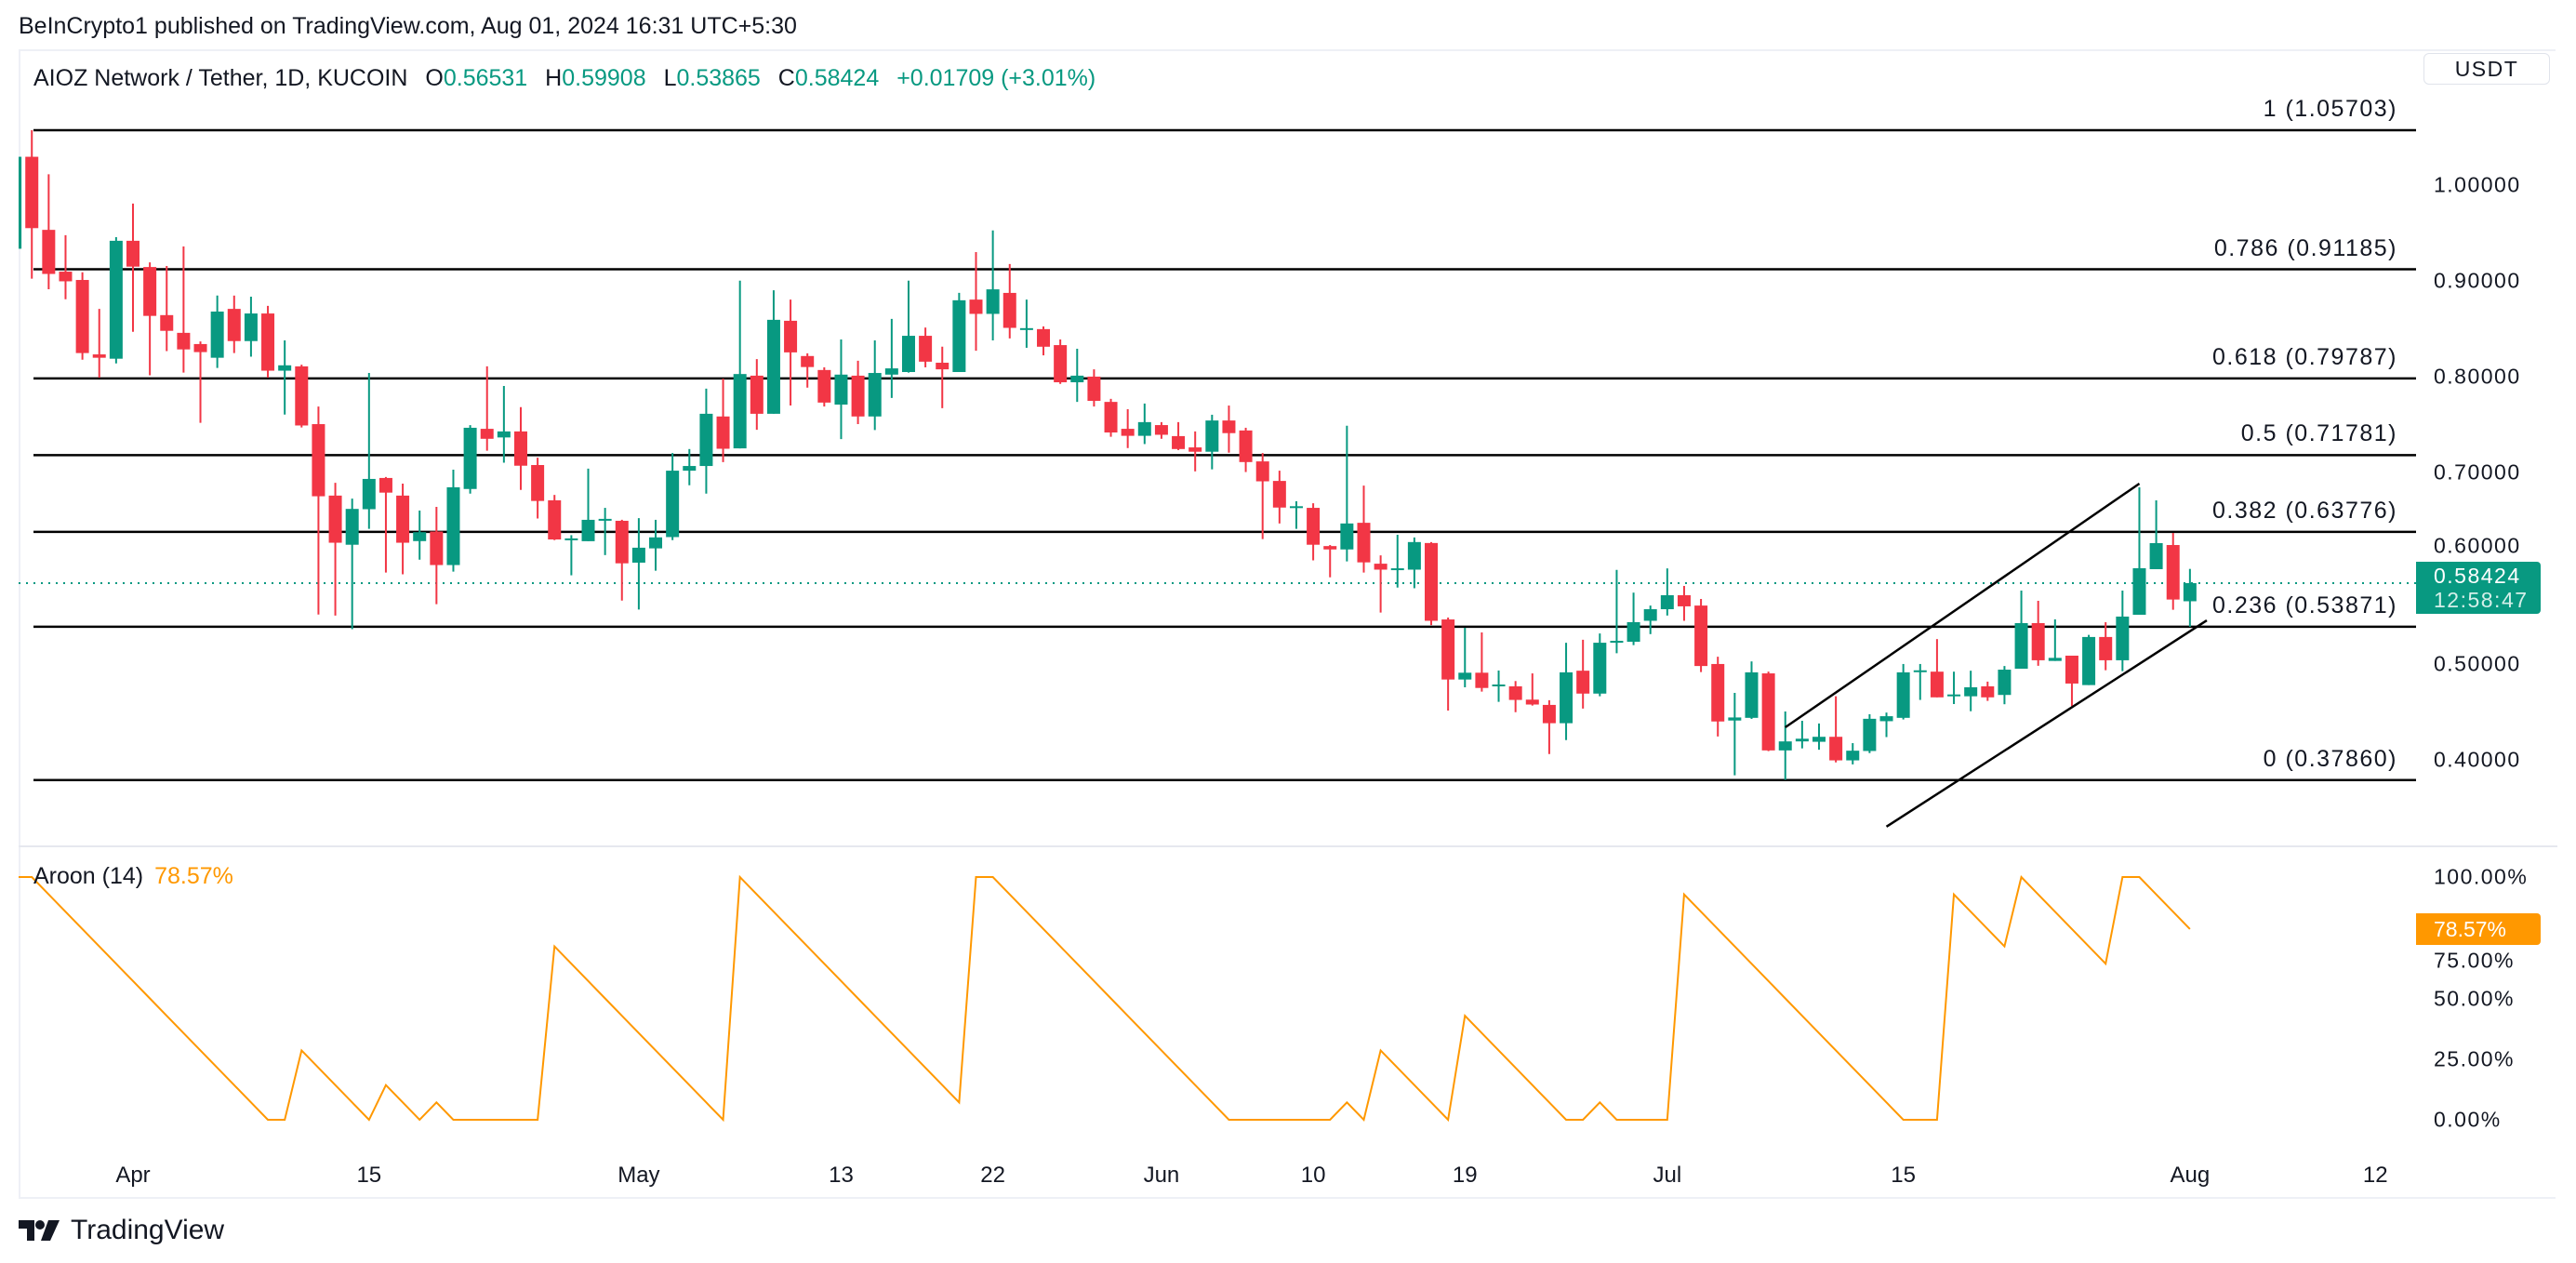 The width and height of the screenshot is (2576, 1263). Describe the element at coordinates (786, 78) in the screenshot. I see `close-key: C` at that location.